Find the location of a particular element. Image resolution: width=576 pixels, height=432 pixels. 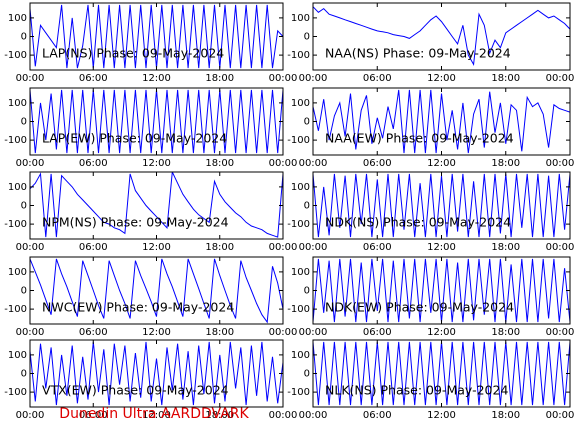

panel-title: NWC(EW) Phase: 09-May-2024 is located at coordinates (138, 307).